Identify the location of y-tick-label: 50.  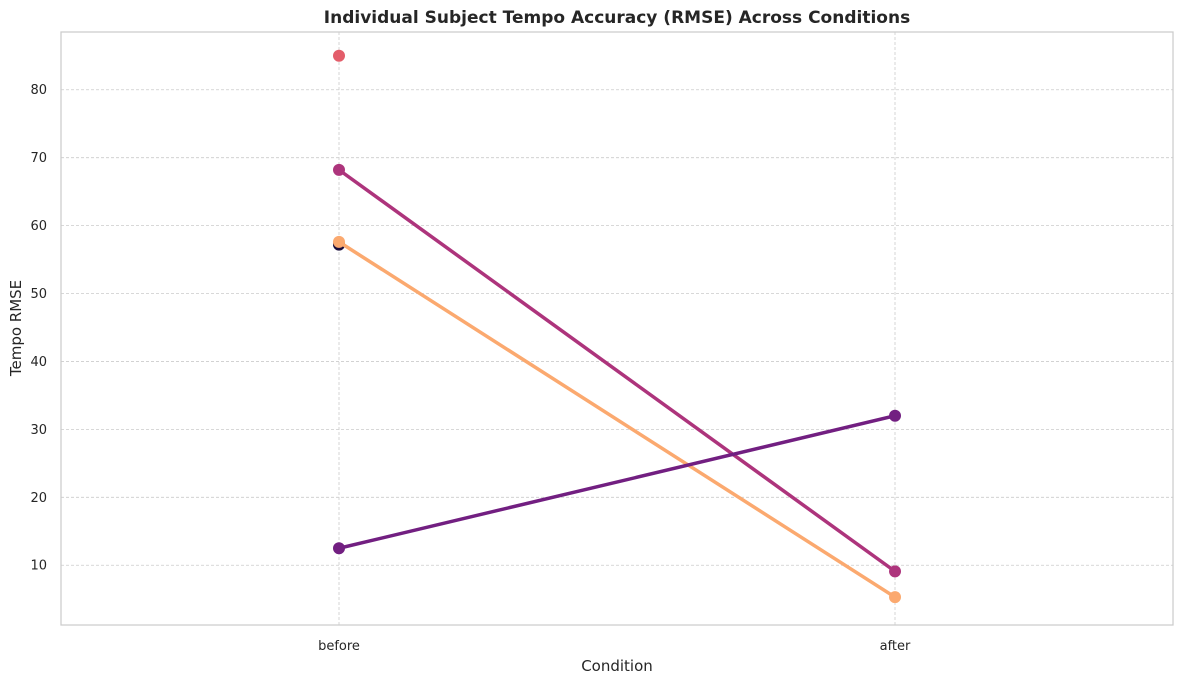
(38, 294).